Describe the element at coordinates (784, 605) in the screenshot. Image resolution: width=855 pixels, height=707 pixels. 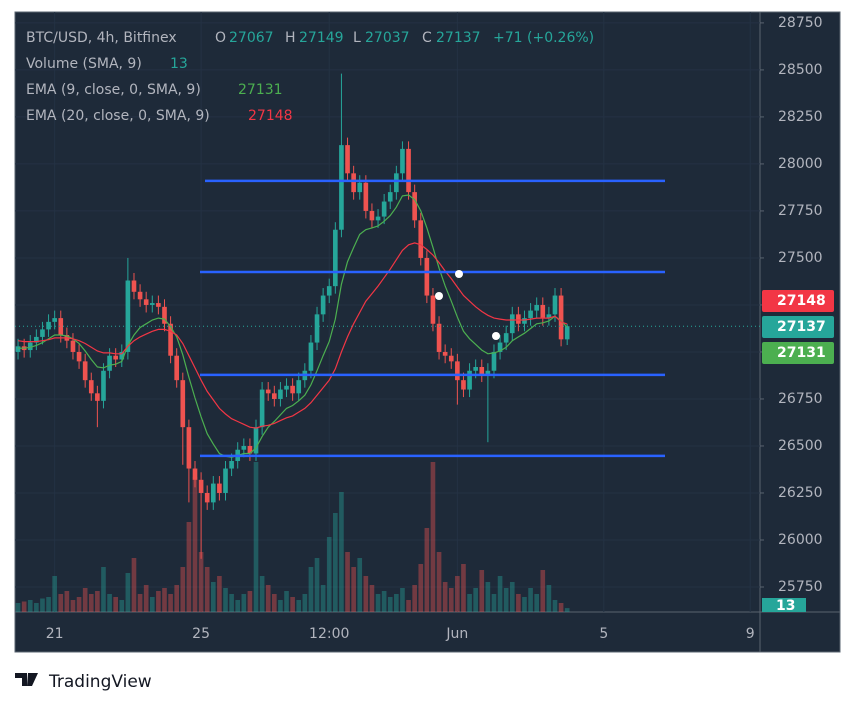
I see `volume-tag` at that location.